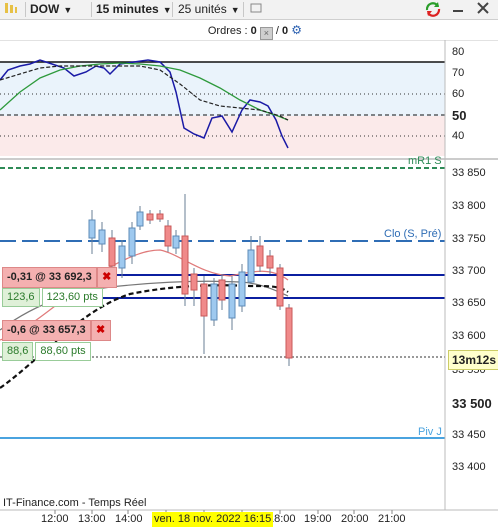 The image size is (498, 527). I want to click on osc-oversold-zone, so click(222, 136).